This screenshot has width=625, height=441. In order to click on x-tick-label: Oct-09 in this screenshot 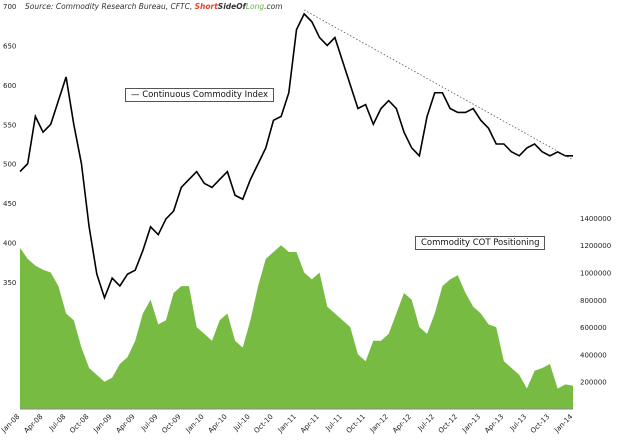, I will do `click(171, 424)`.